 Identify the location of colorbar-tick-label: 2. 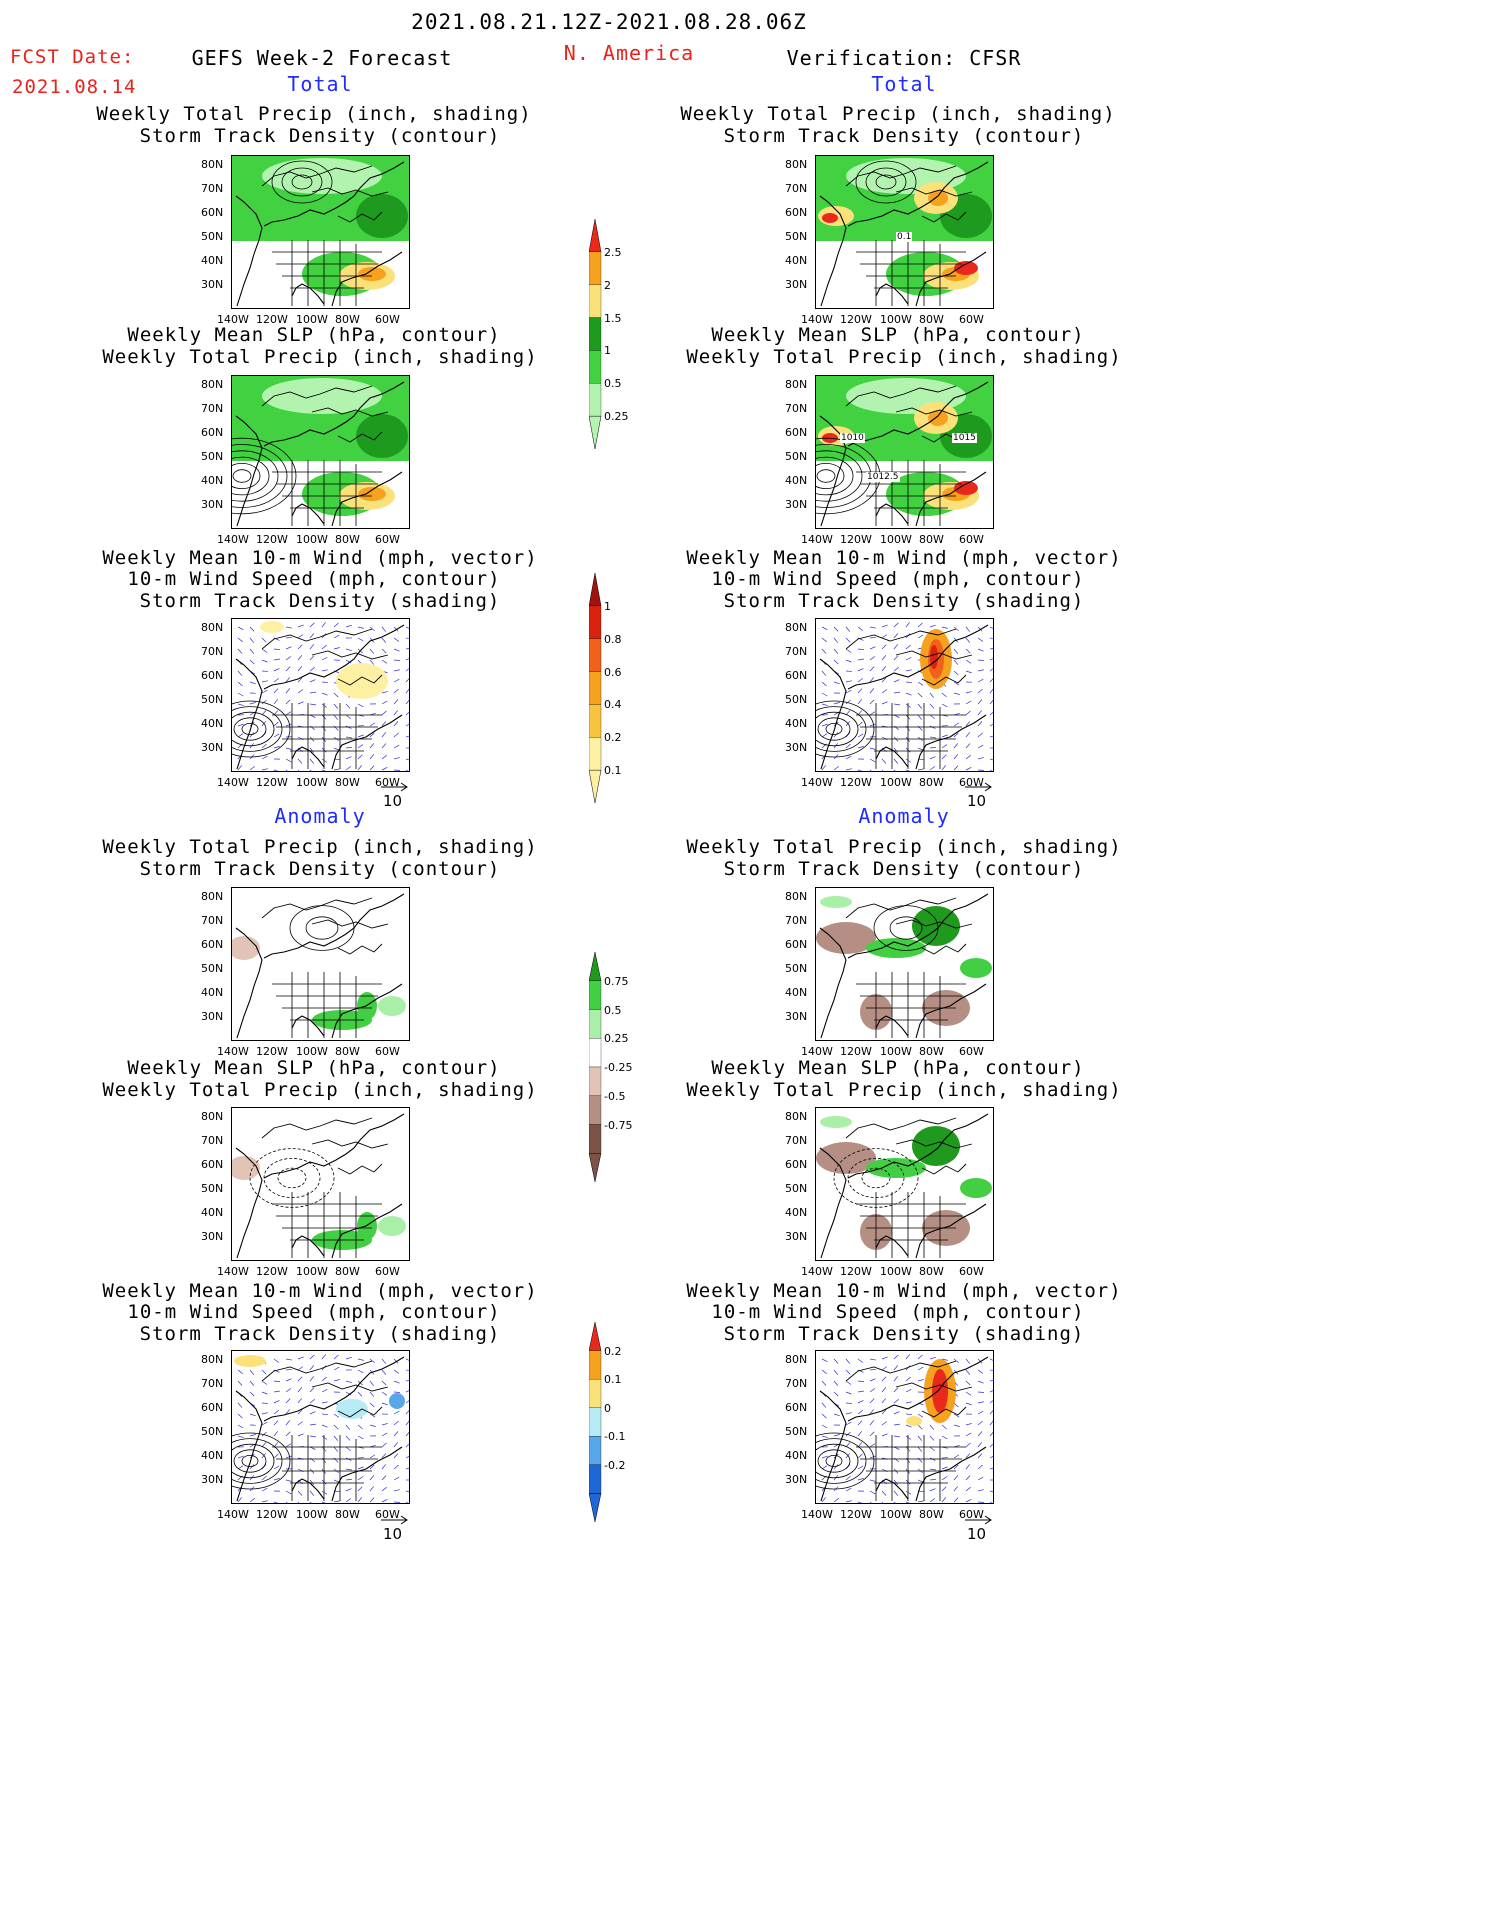
(607, 285).